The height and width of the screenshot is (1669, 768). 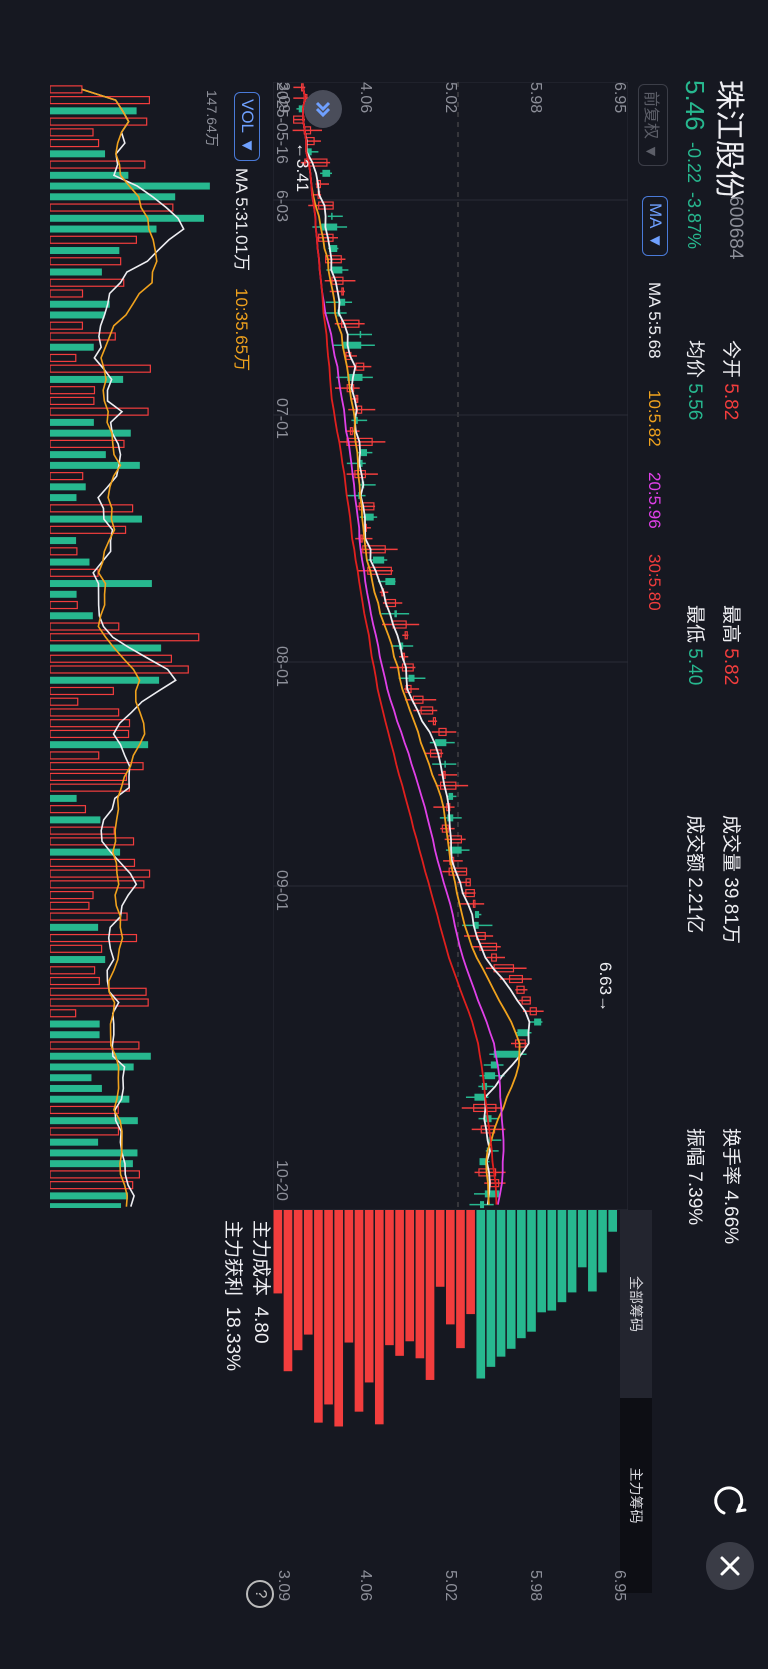 I want to click on stock-change: -0.22, so click(x=694, y=163).